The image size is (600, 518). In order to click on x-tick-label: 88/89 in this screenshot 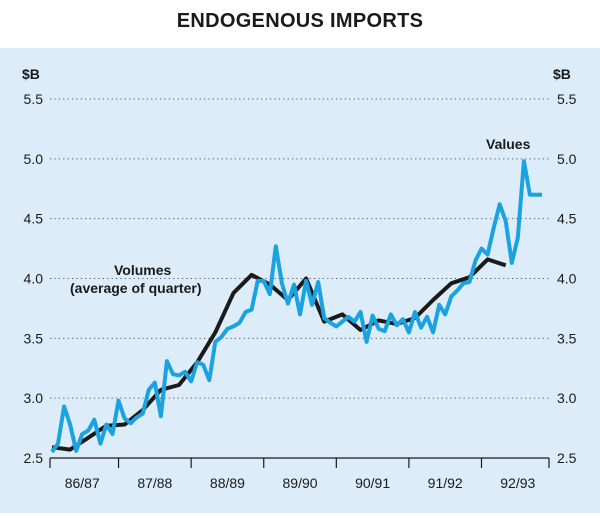, I will do `click(227, 483)`.